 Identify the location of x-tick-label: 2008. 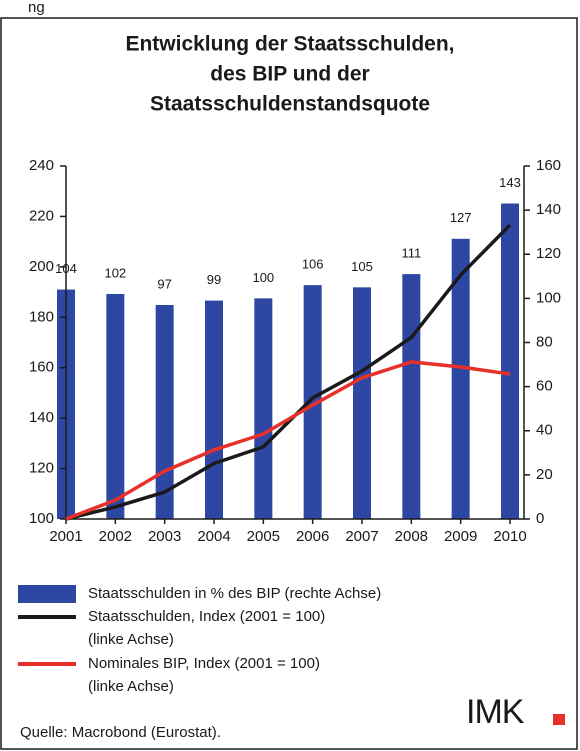
(411, 536).